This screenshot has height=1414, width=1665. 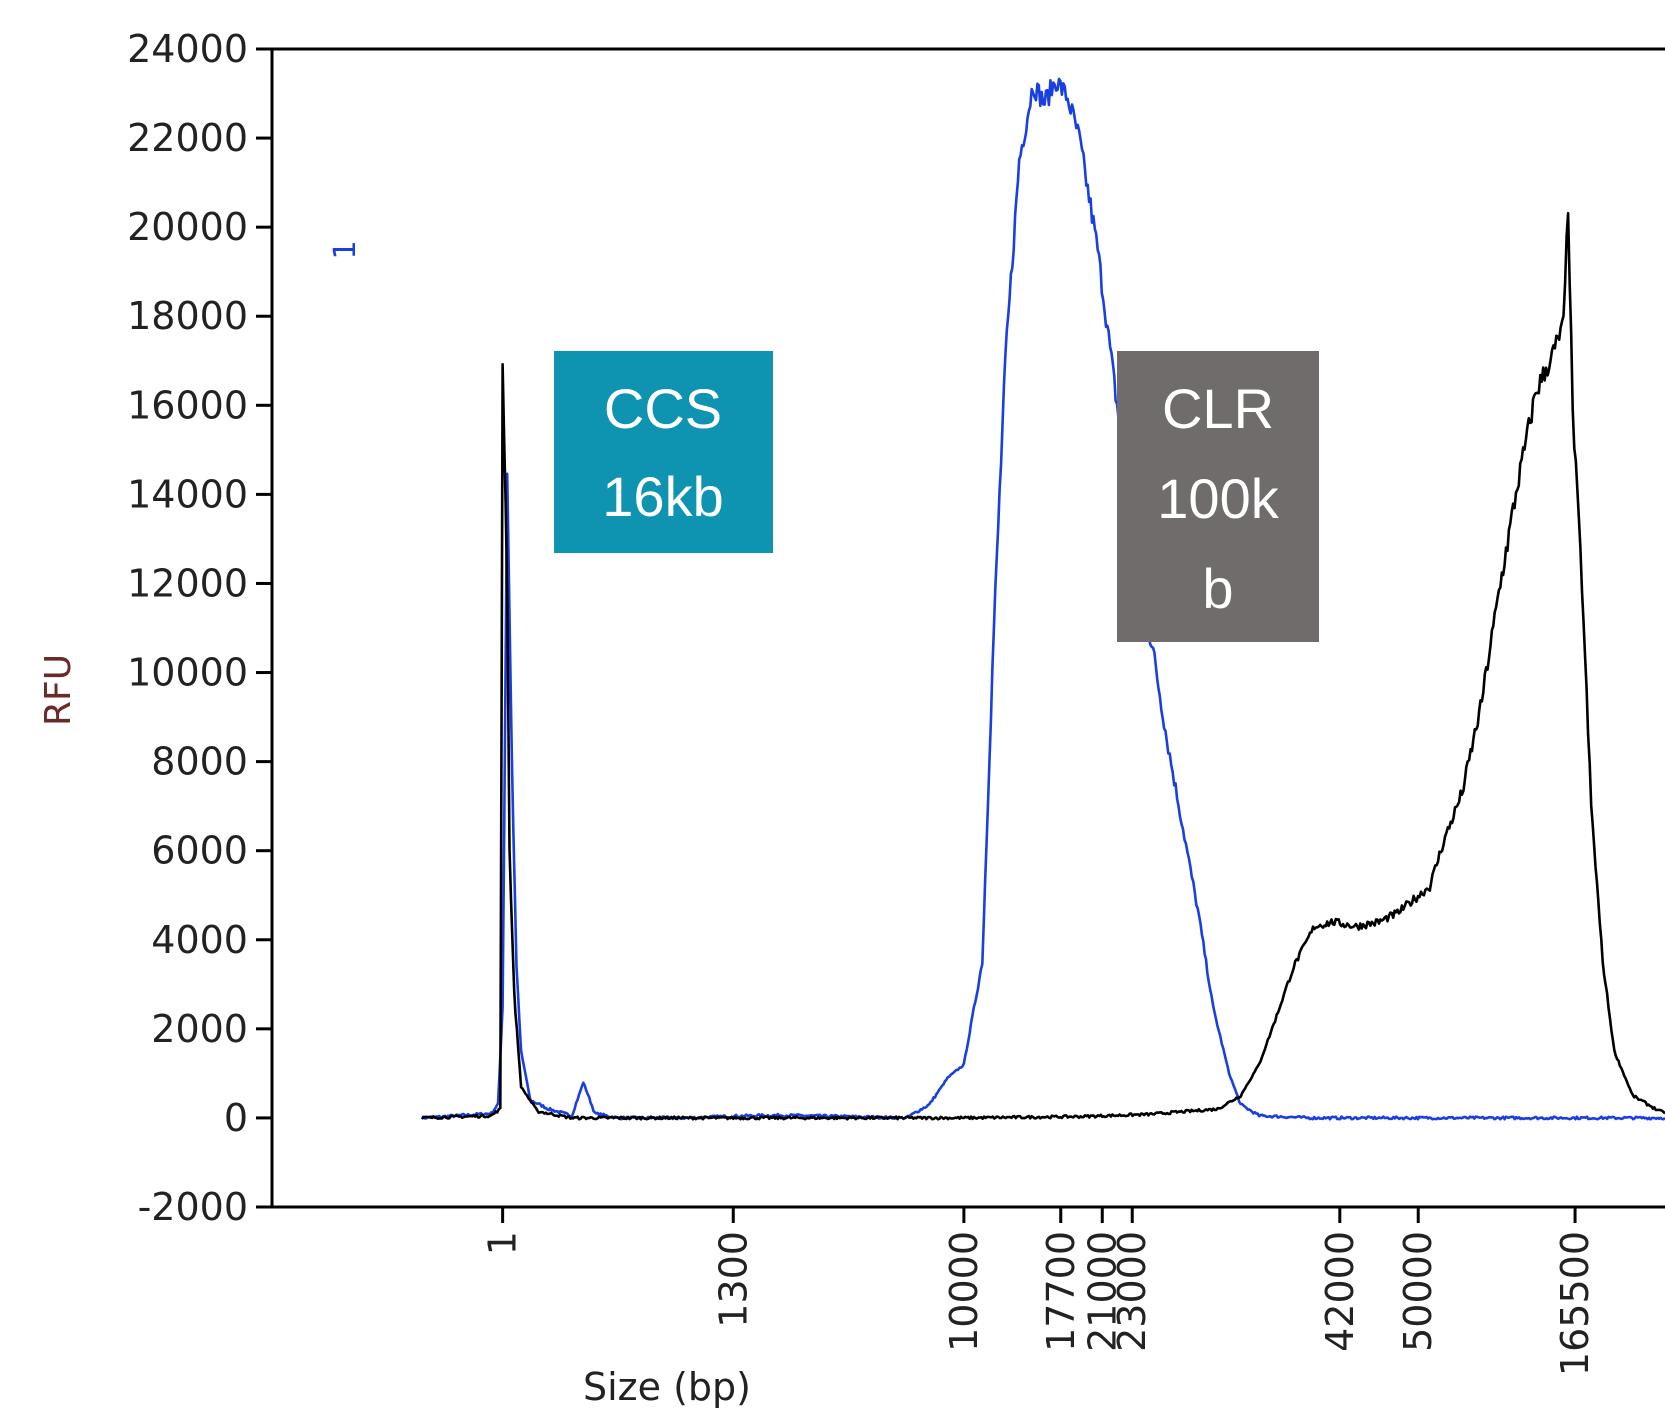 I want to click on x-tick-label: 17700, so click(x=1061, y=1291).